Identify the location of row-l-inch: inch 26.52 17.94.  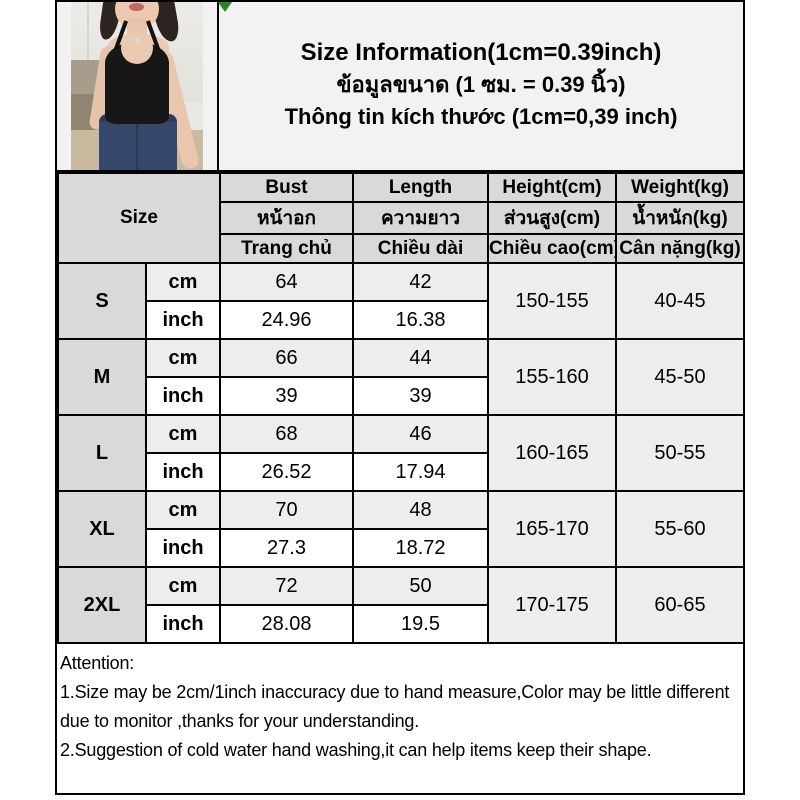
(401, 472).